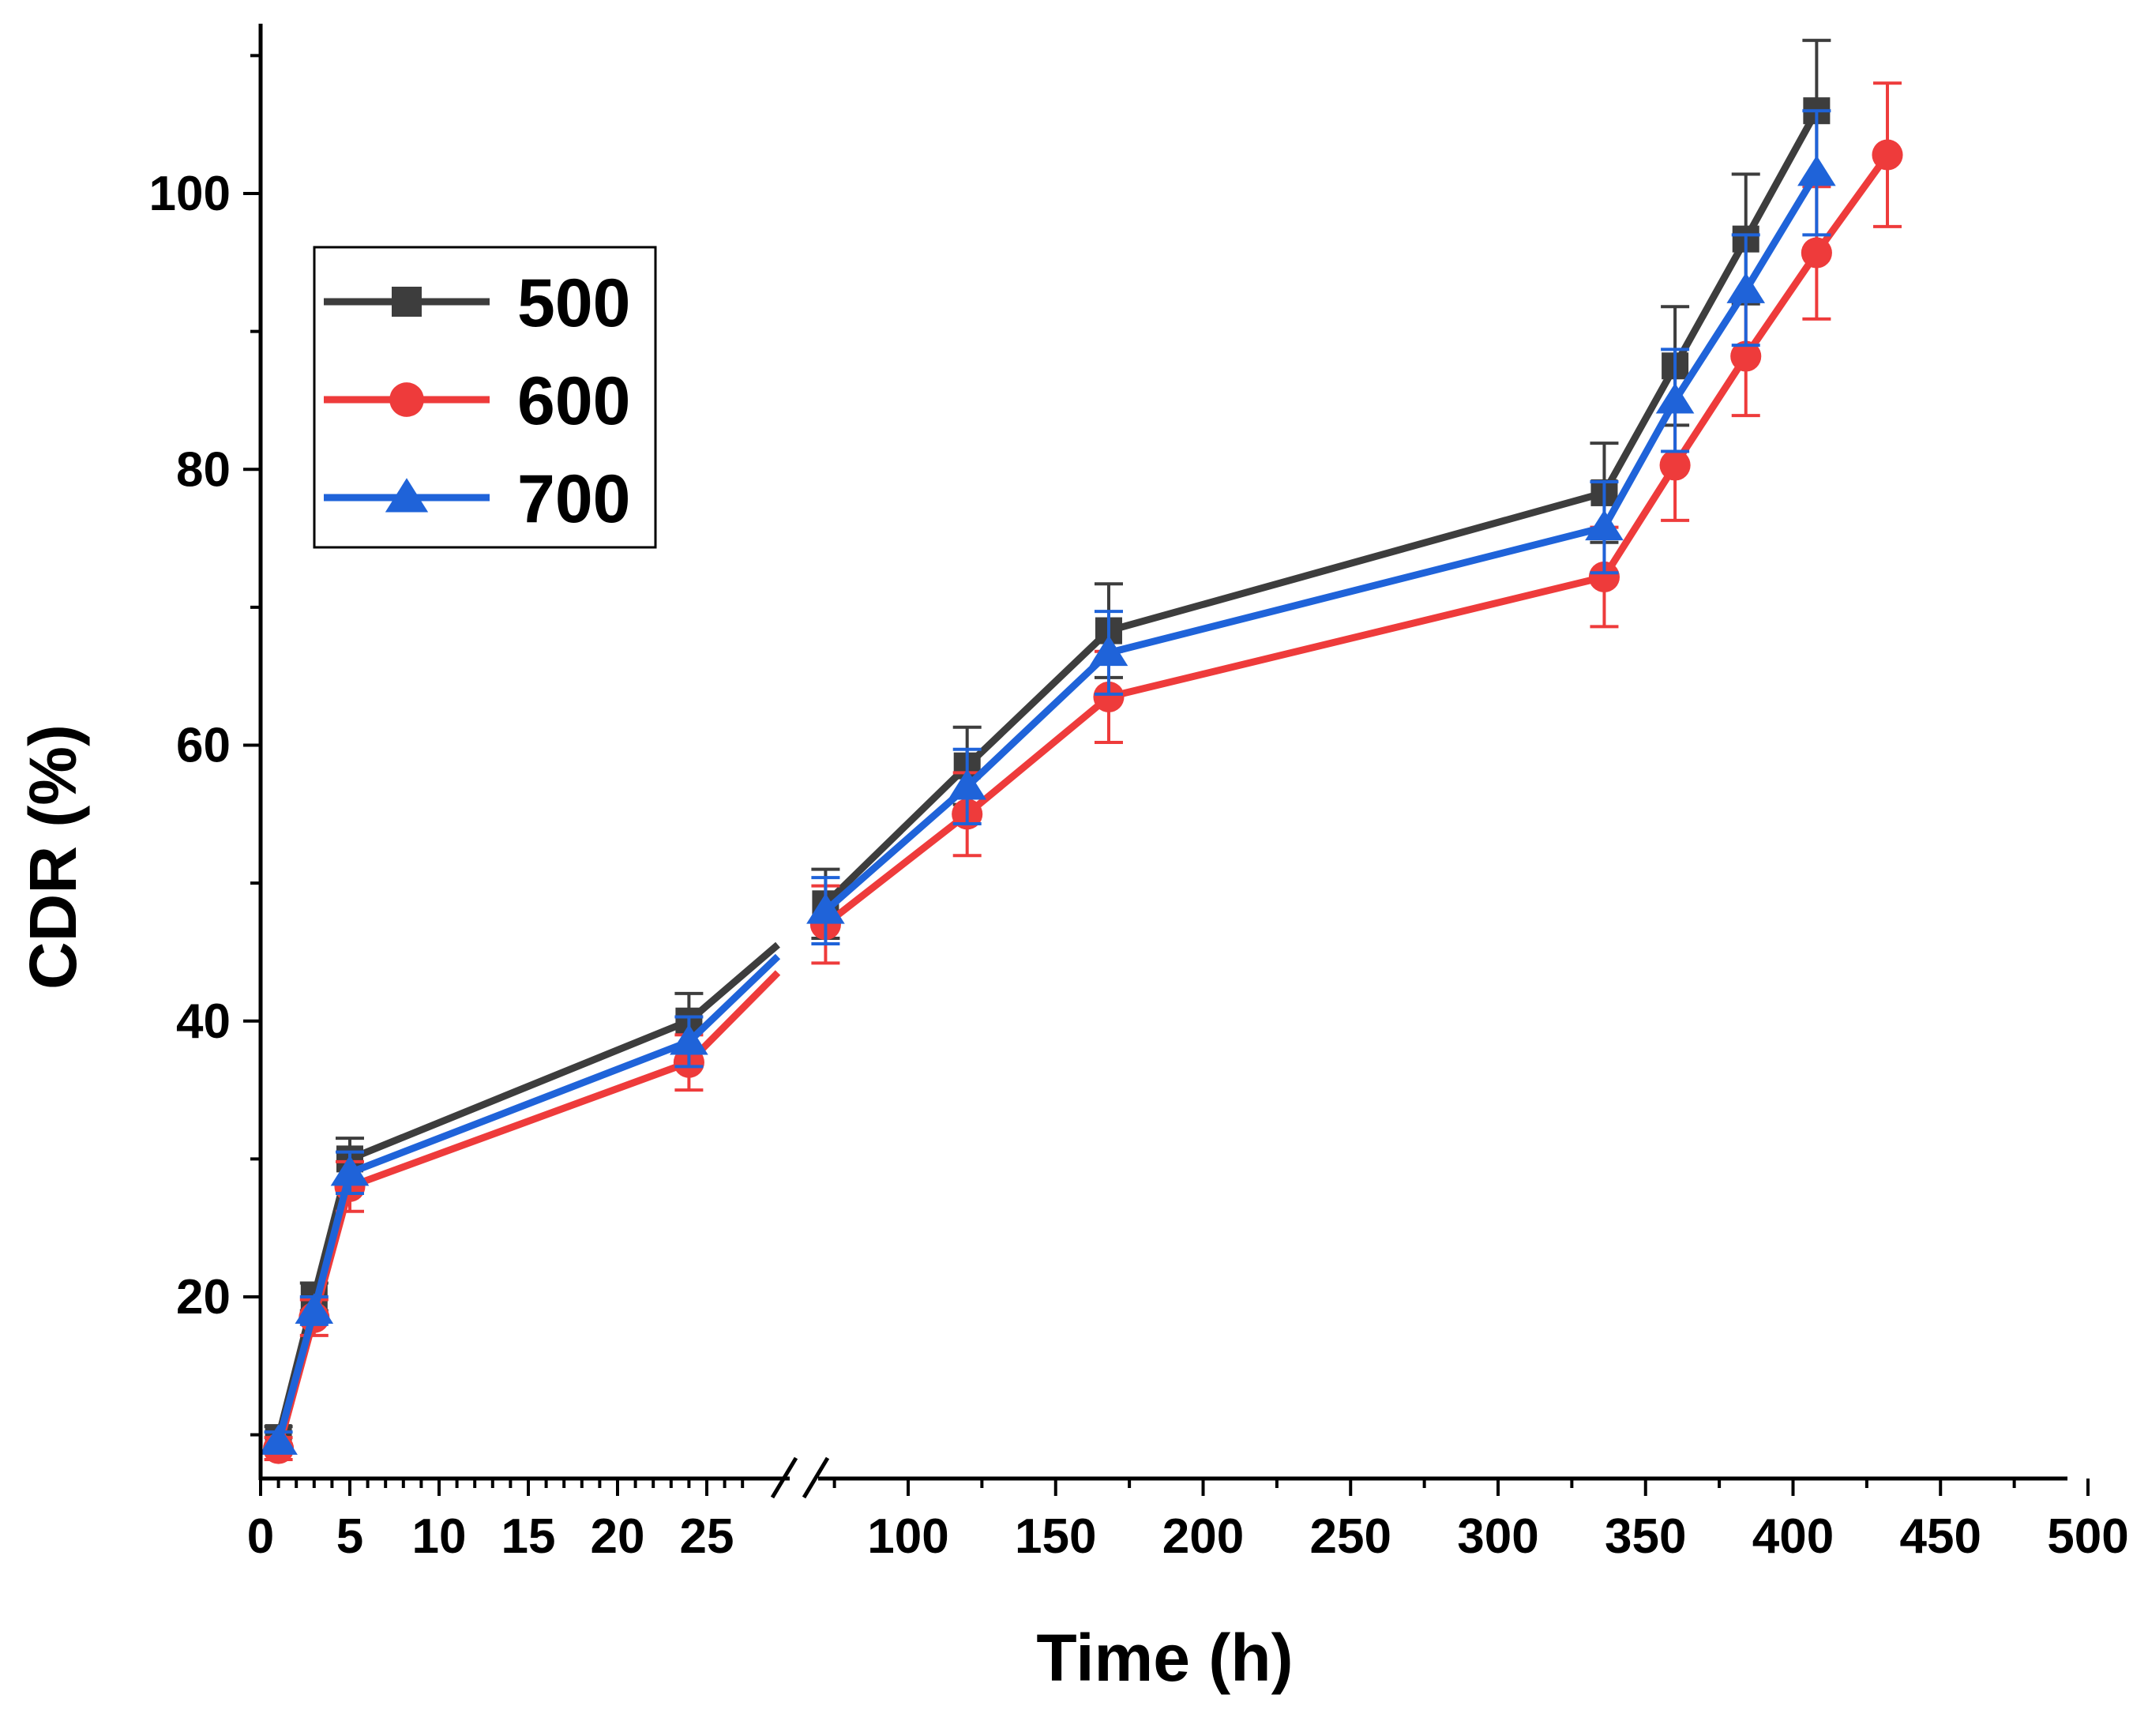 This screenshot has width=2133, height=1736. What do you see at coordinates (190, 194) in the screenshot?
I see `y-tick-label: 100` at bounding box center [190, 194].